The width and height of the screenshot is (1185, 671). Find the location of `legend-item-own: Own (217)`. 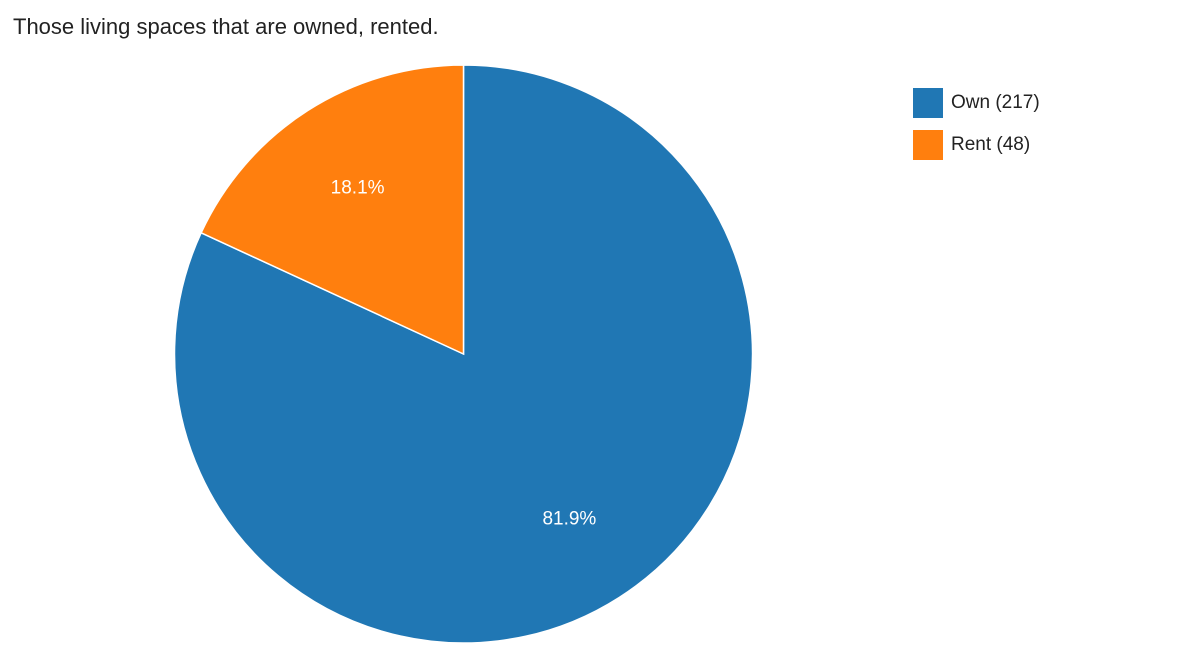

legend-item-own: Own (217) is located at coordinates (976, 103).